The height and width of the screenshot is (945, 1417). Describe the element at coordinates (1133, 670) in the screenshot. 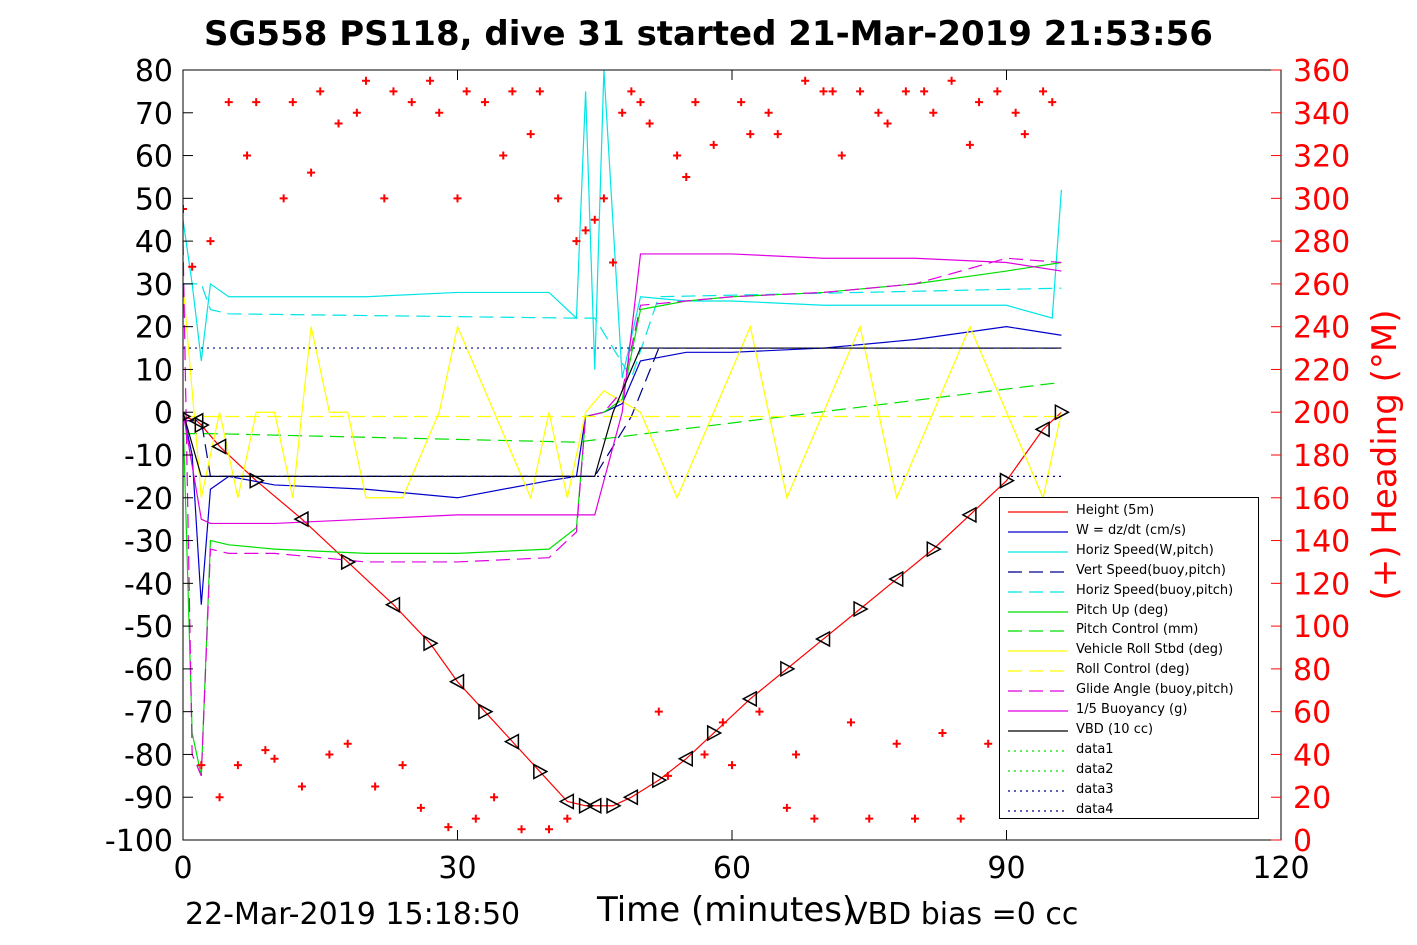

I see `legend-label: Roll Control (deg)` at that location.